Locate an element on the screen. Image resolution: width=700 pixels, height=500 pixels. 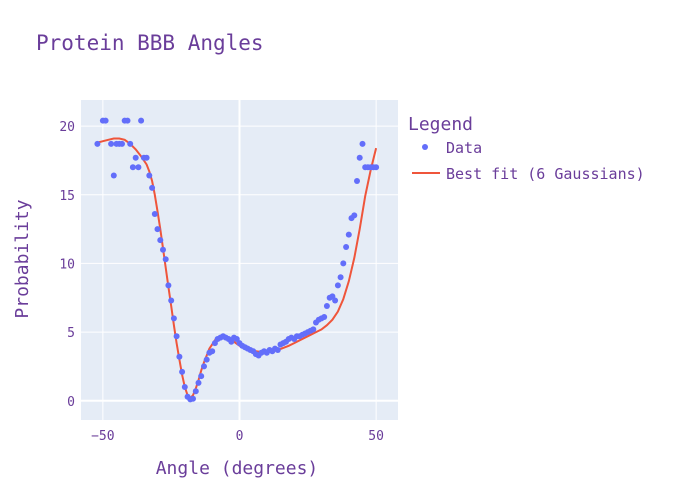
x-axis-ticks: −50 0 50 is located at coordinates (237, 436).